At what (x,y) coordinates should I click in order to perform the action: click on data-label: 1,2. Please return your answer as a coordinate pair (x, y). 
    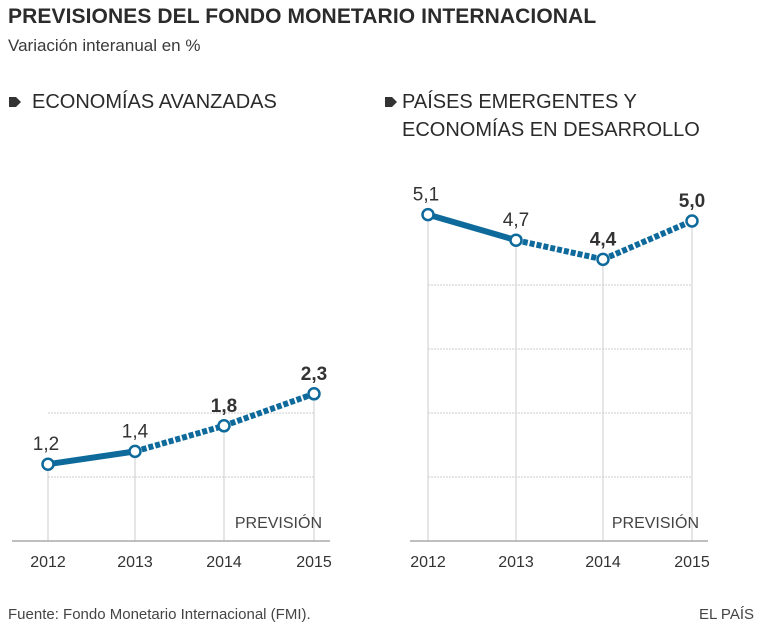
    Looking at the image, I should click on (46, 444).